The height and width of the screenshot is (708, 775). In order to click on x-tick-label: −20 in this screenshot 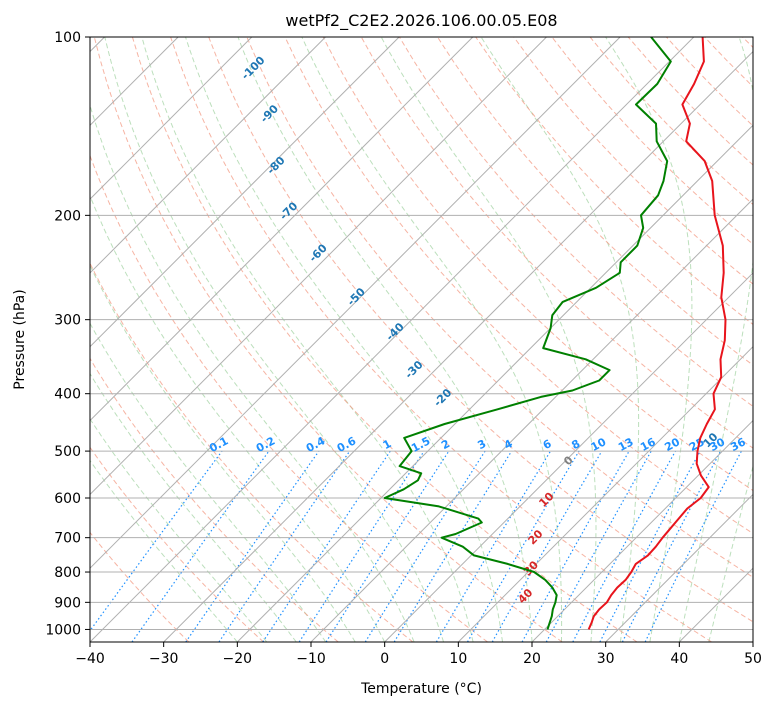, I will do `click(238, 659)`.